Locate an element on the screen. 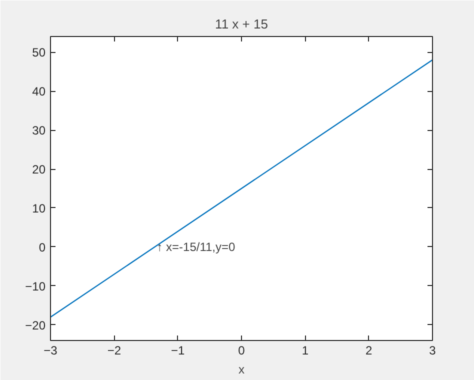  chart-title: 11 x + 15 is located at coordinates (241, 24).